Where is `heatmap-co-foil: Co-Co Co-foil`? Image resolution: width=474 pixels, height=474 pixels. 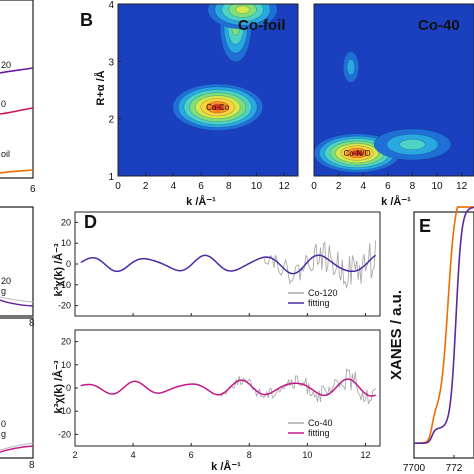
heatmap-co-foil: Co-Co Co-foil is located at coordinates (208, 90).